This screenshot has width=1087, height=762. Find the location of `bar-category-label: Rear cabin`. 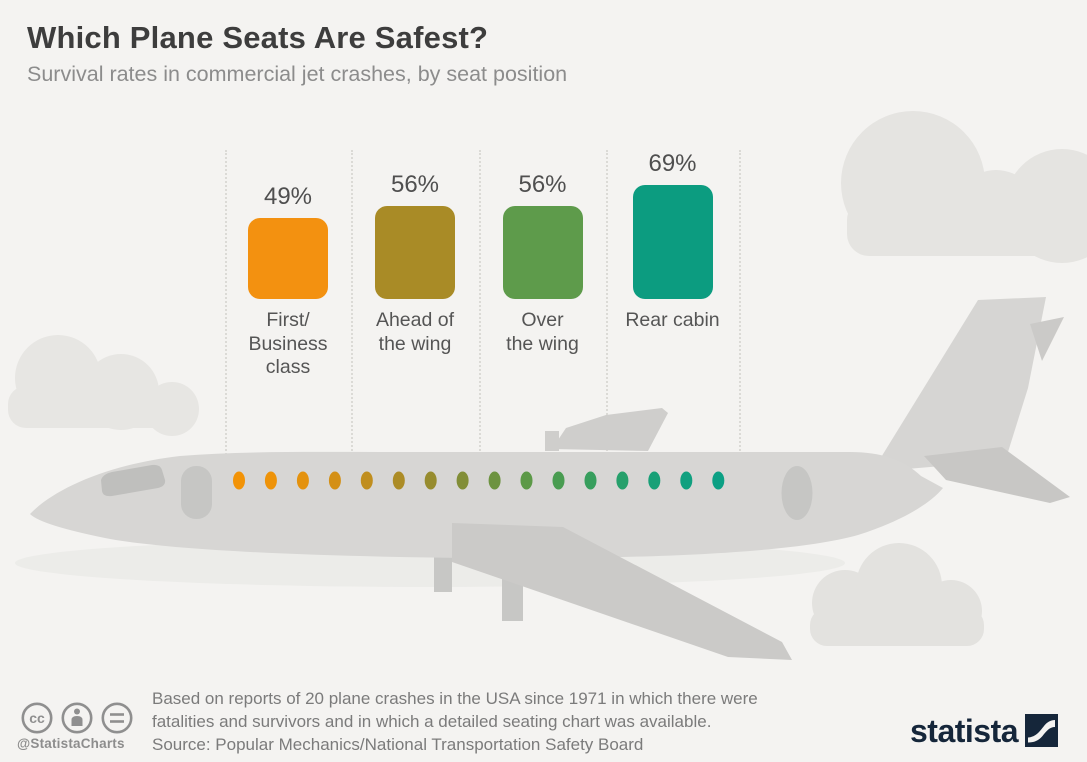

bar-category-label: Rear cabin is located at coordinates (672, 320).